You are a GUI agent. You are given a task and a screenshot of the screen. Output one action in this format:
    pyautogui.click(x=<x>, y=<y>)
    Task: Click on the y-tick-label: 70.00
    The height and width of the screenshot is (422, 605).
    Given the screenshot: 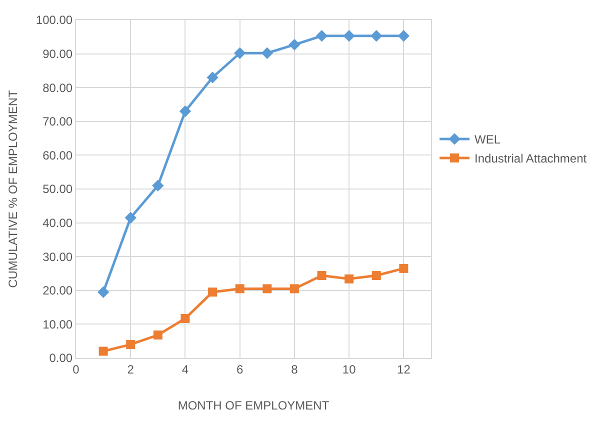 What is the action you would take?
    pyautogui.click(x=57, y=121)
    